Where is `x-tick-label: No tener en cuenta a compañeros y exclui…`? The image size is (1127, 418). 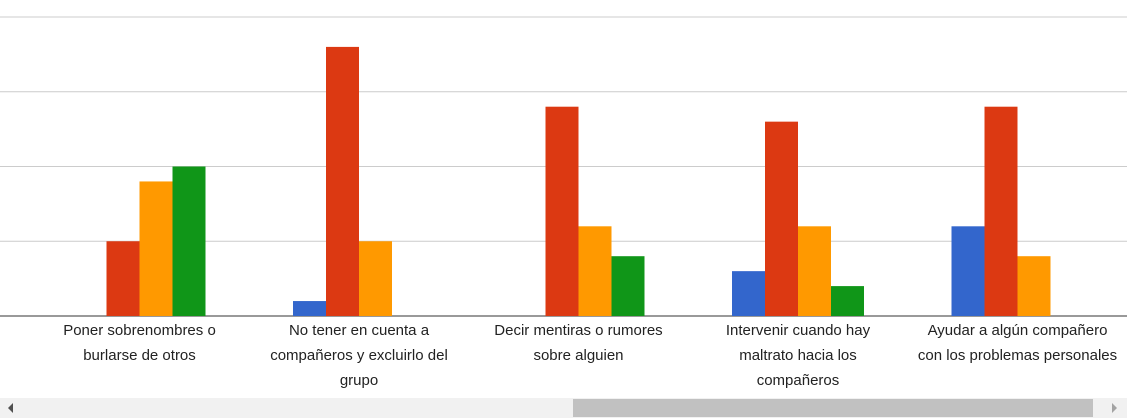
x-tick-label: No tener en cuenta a compañeros y exclui… is located at coordinates (359, 355).